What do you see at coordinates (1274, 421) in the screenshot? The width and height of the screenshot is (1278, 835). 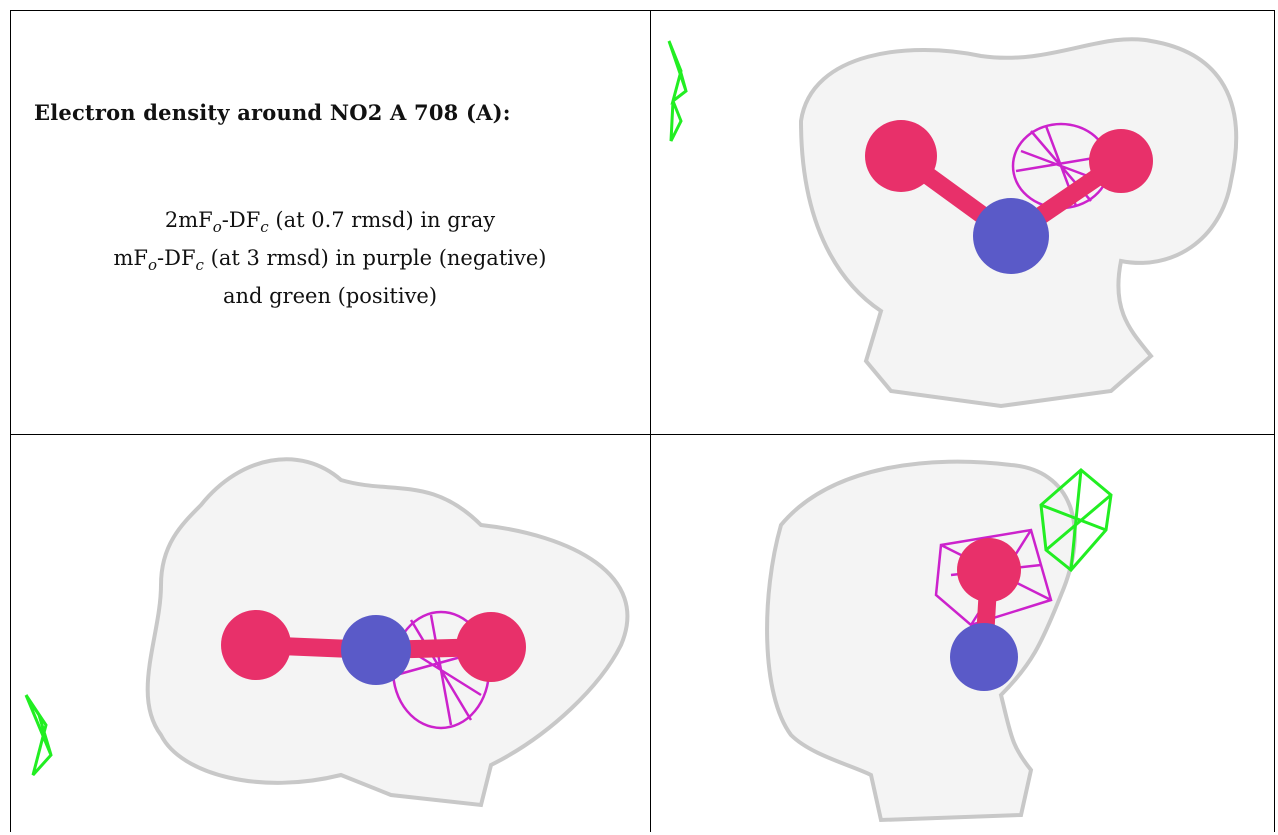 I see `table-border-right` at bounding box center [1274, 421].